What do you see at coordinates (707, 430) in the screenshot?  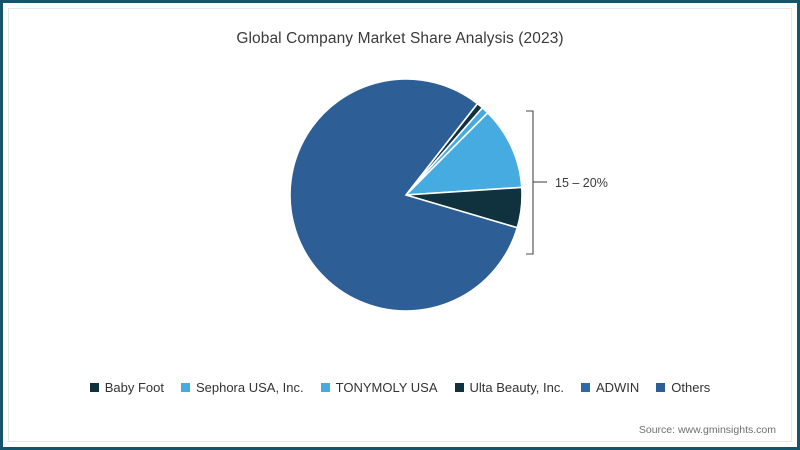 I see `source-note: Source: www.gminsights.com` at bounding box center [707, 430].